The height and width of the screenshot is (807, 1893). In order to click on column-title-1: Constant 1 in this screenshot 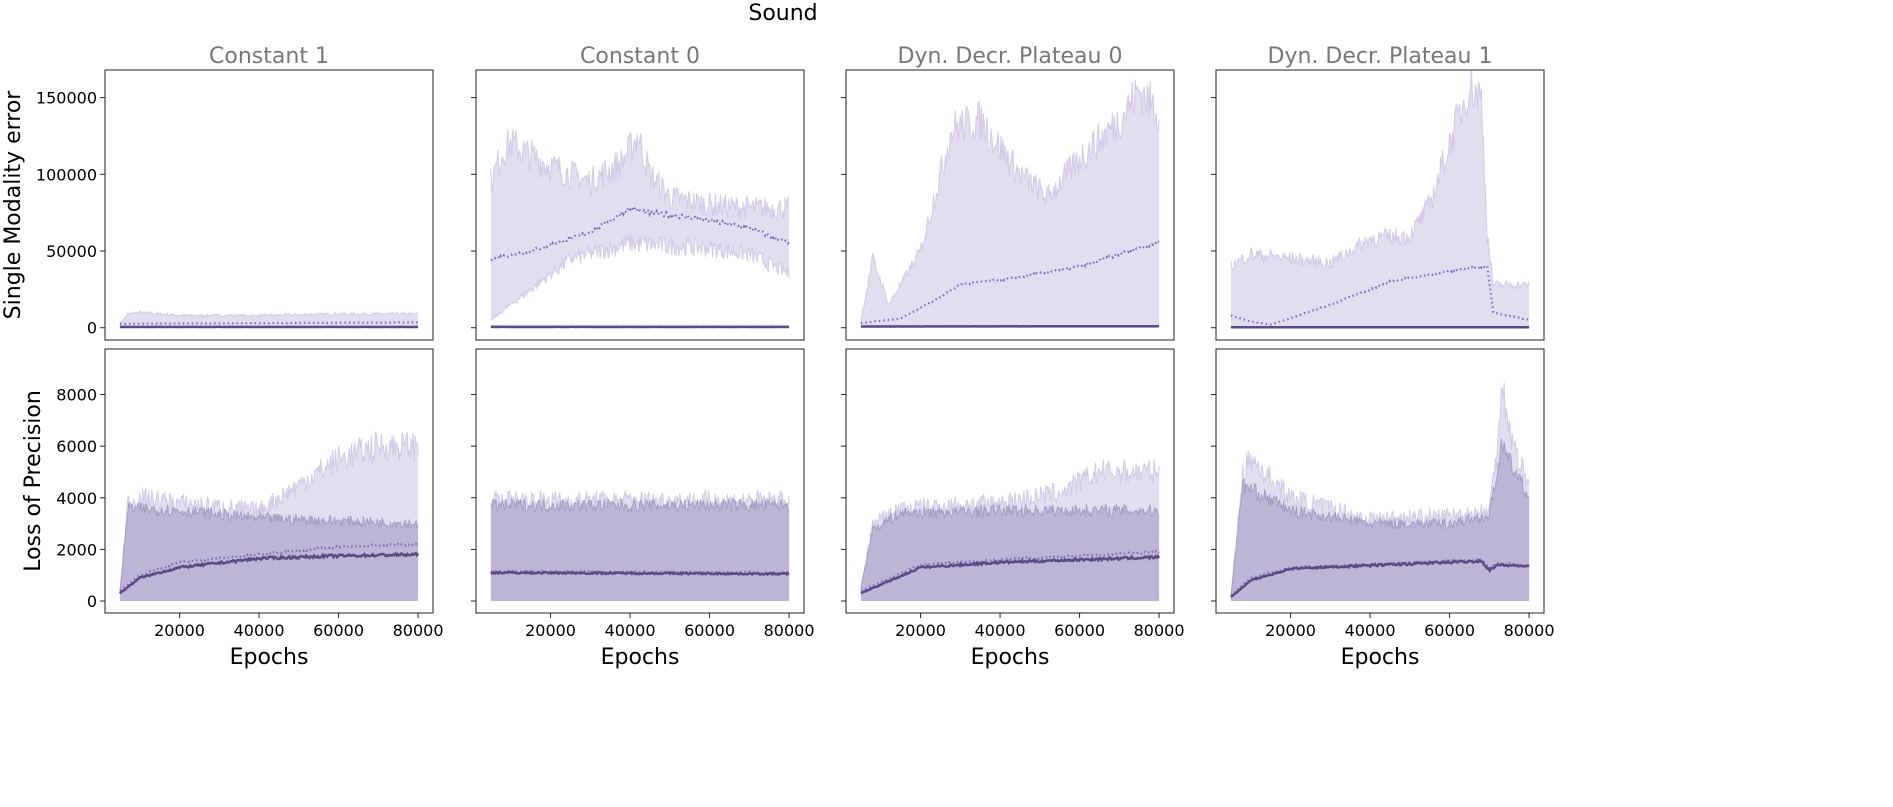, I will do `click(269, 56)`.